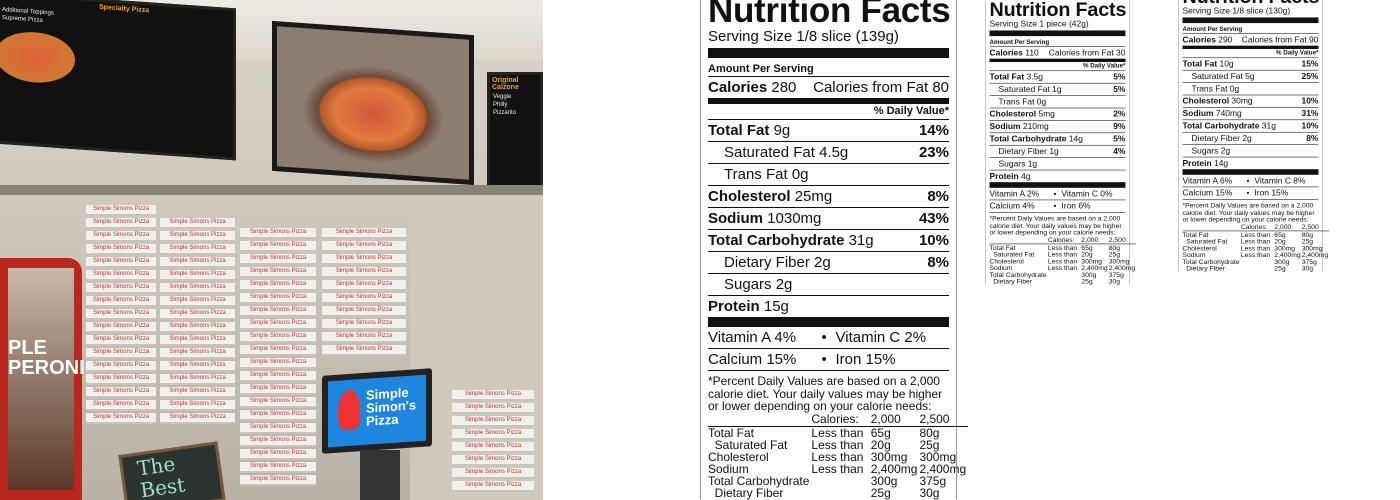  What do you see at coordinates (1207, 180) in the screenshot?
I see `vitamin-value: Vitamin A 6%` at bounding box center [1207, 180].